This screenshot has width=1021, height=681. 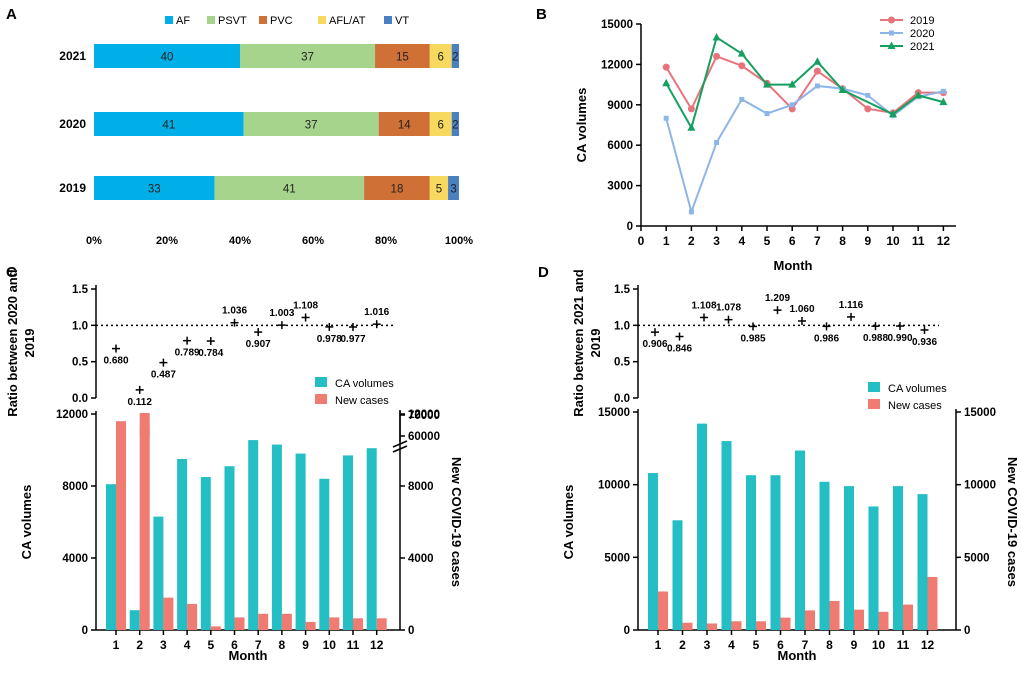 I want to click on b-line-2019, so click(x=804, y=84).